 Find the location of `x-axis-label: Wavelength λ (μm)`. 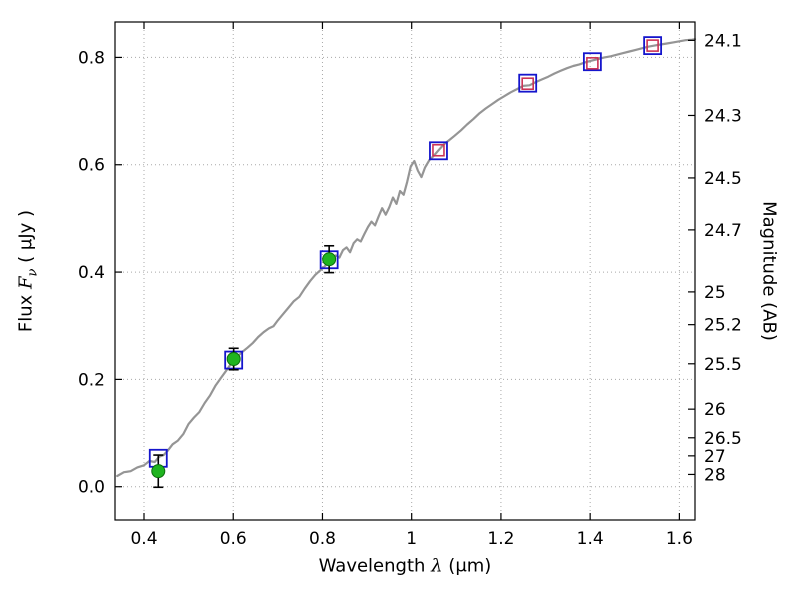

x-axis-label: Wavelength λ (μm) is located at coordinates (405, 566).